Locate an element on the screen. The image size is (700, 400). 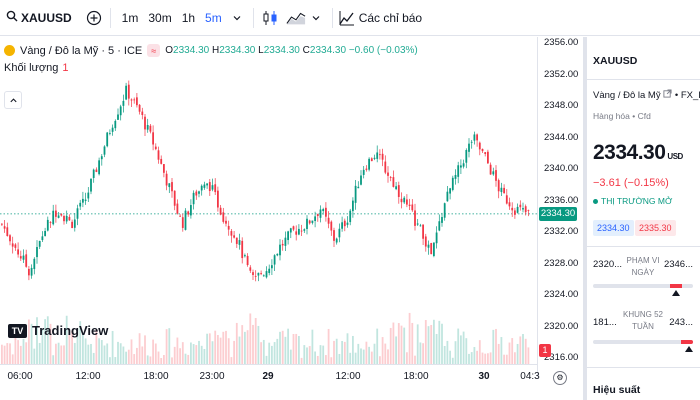
legend-title: Vàng / Đô la Mỹ · 5 · ICE is located at coordinates (81, 50).